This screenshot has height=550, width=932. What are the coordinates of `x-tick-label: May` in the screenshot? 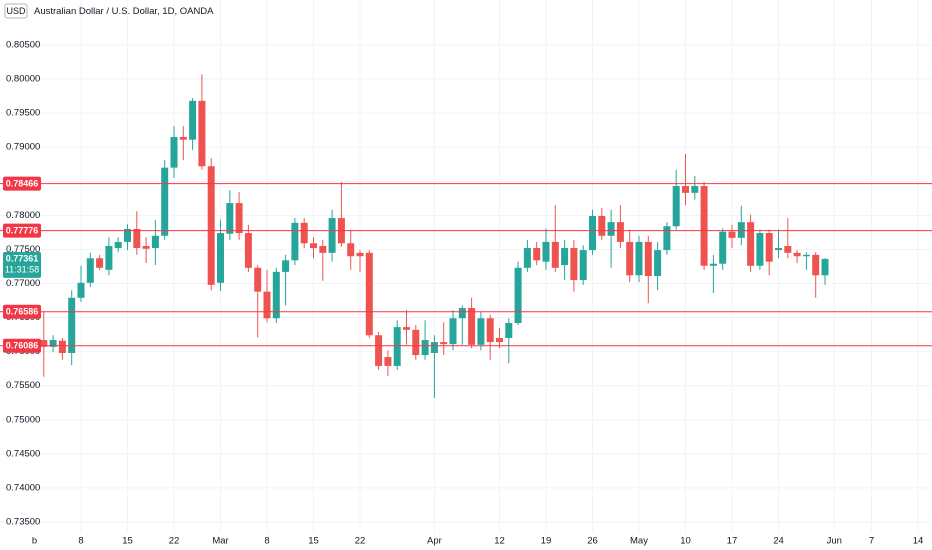 It's located at (639, 541).